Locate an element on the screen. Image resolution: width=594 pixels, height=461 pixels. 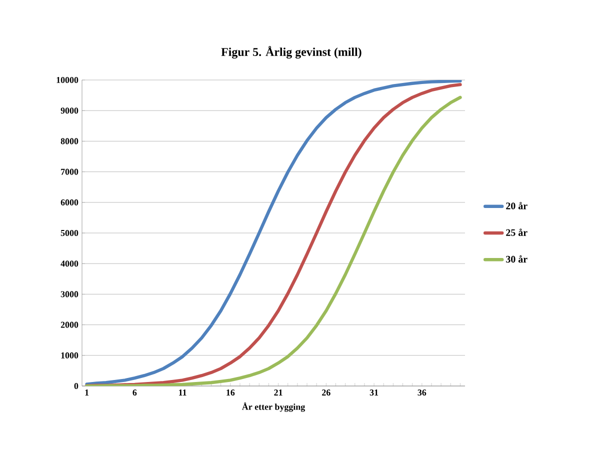
y-tick-label: 2000 is located at coordinates (69, 325).